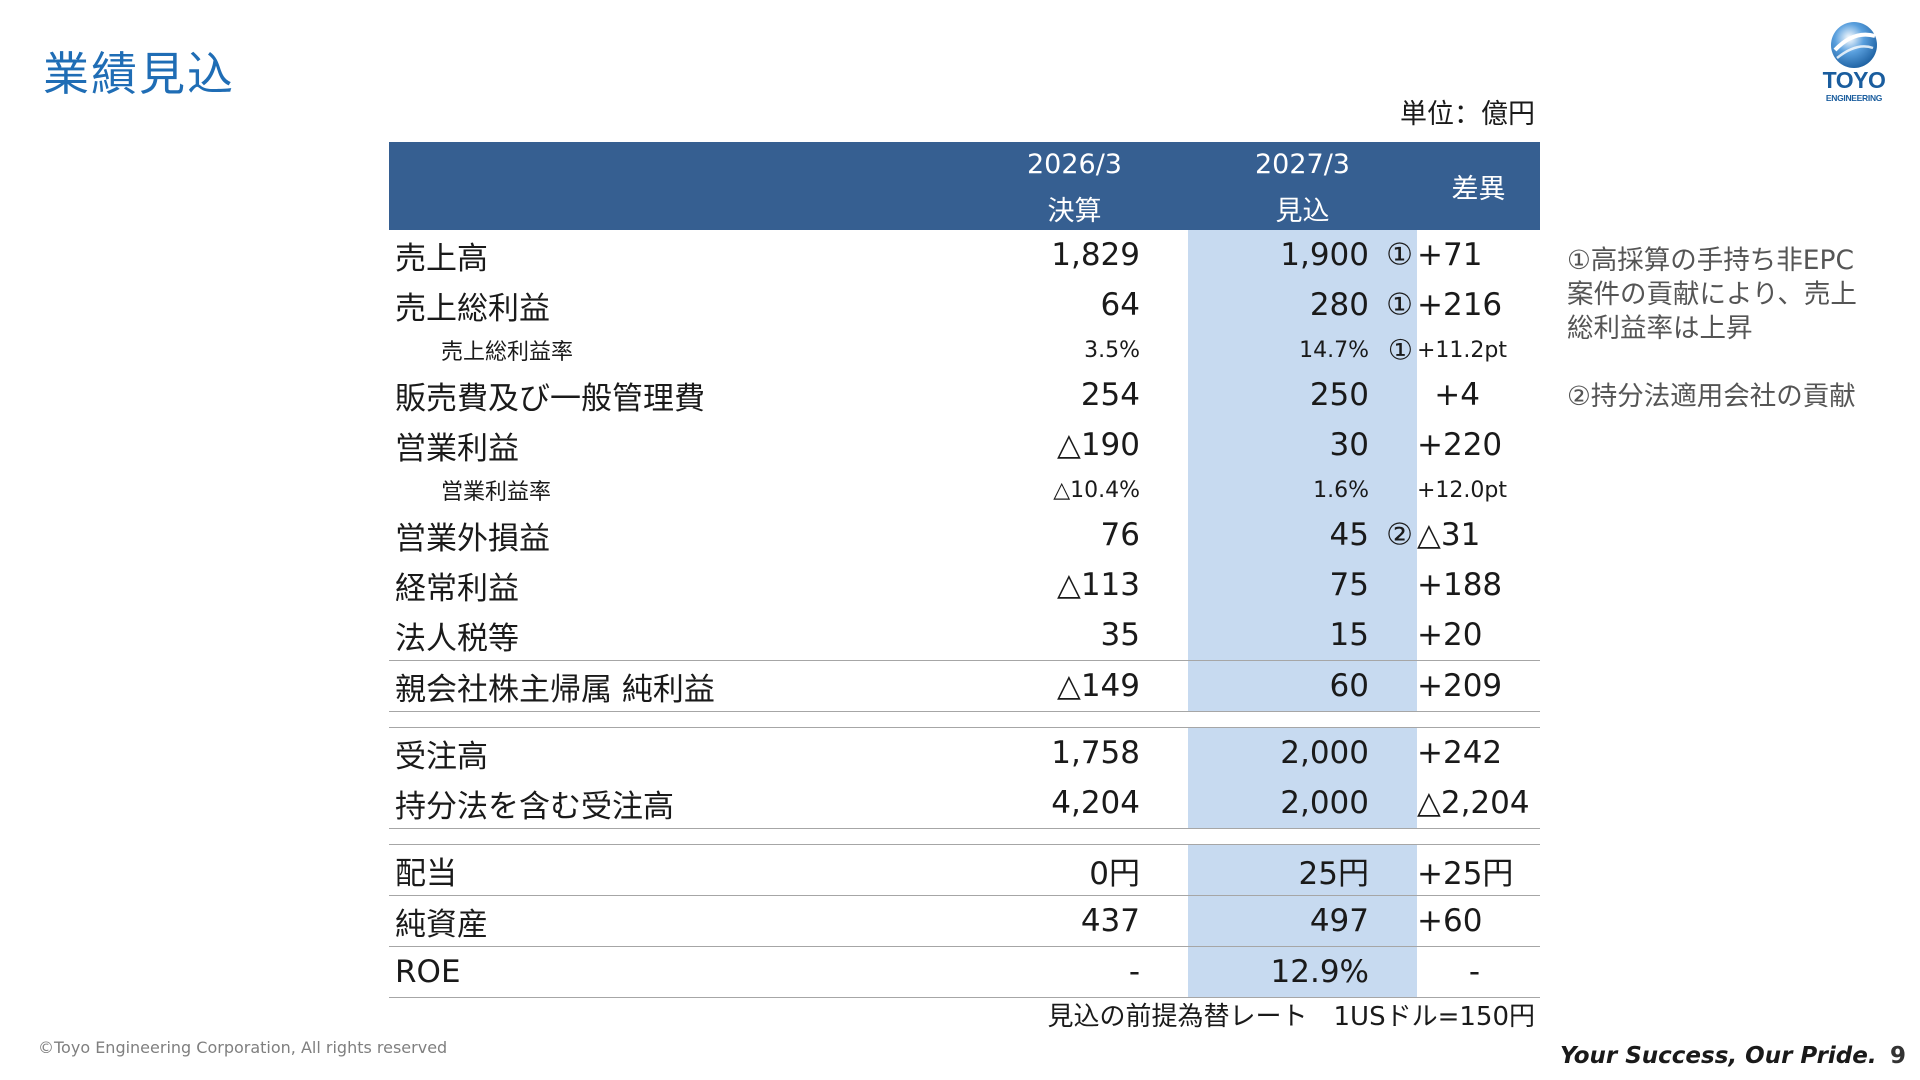 Image resolution: width=1920 pixels, height=1080 pixels. I want to click on prev-value: 3.5%, so click(1112, 350).